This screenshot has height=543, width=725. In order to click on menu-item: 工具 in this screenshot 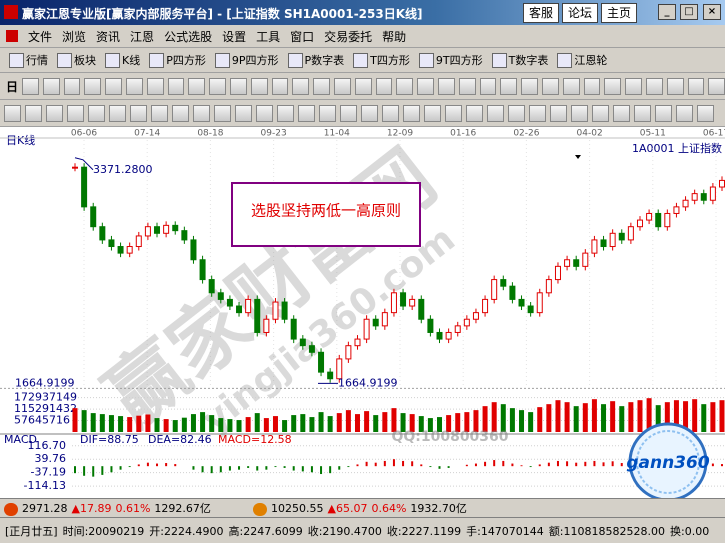, I will do `click(268, 36)`.